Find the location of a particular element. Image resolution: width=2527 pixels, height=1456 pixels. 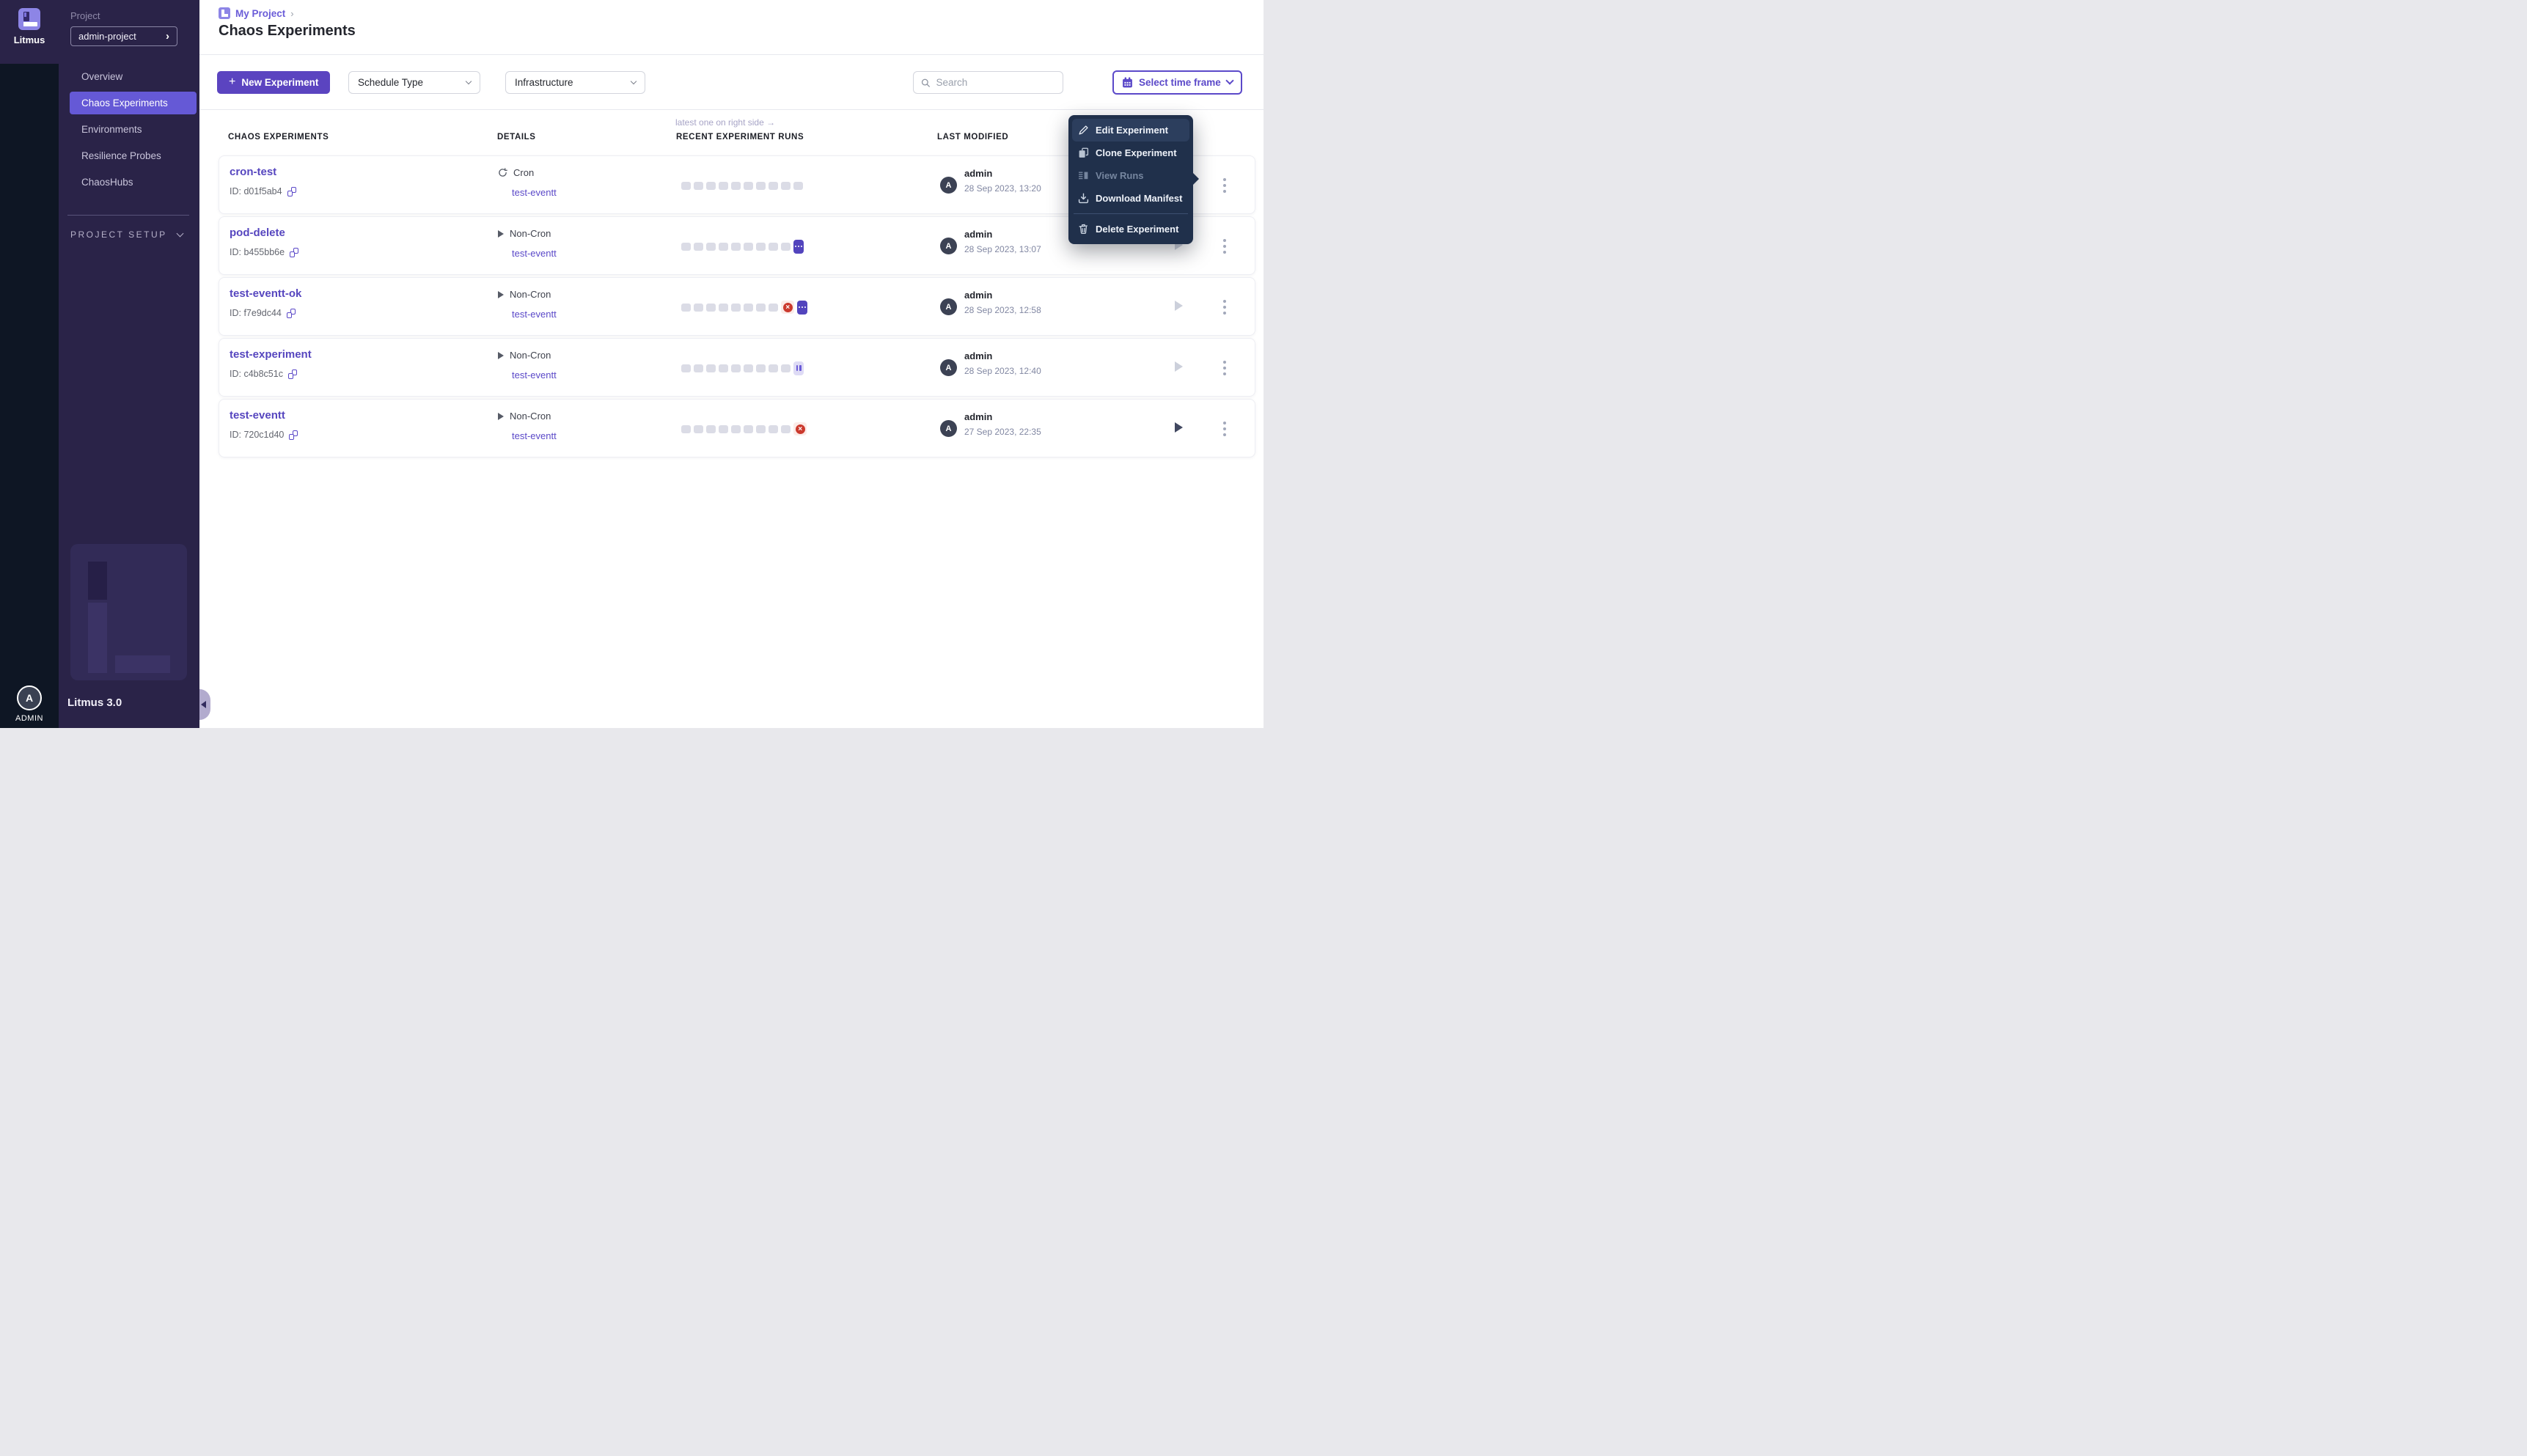

brand-block: Litmus is located at coordinates (29, 32).